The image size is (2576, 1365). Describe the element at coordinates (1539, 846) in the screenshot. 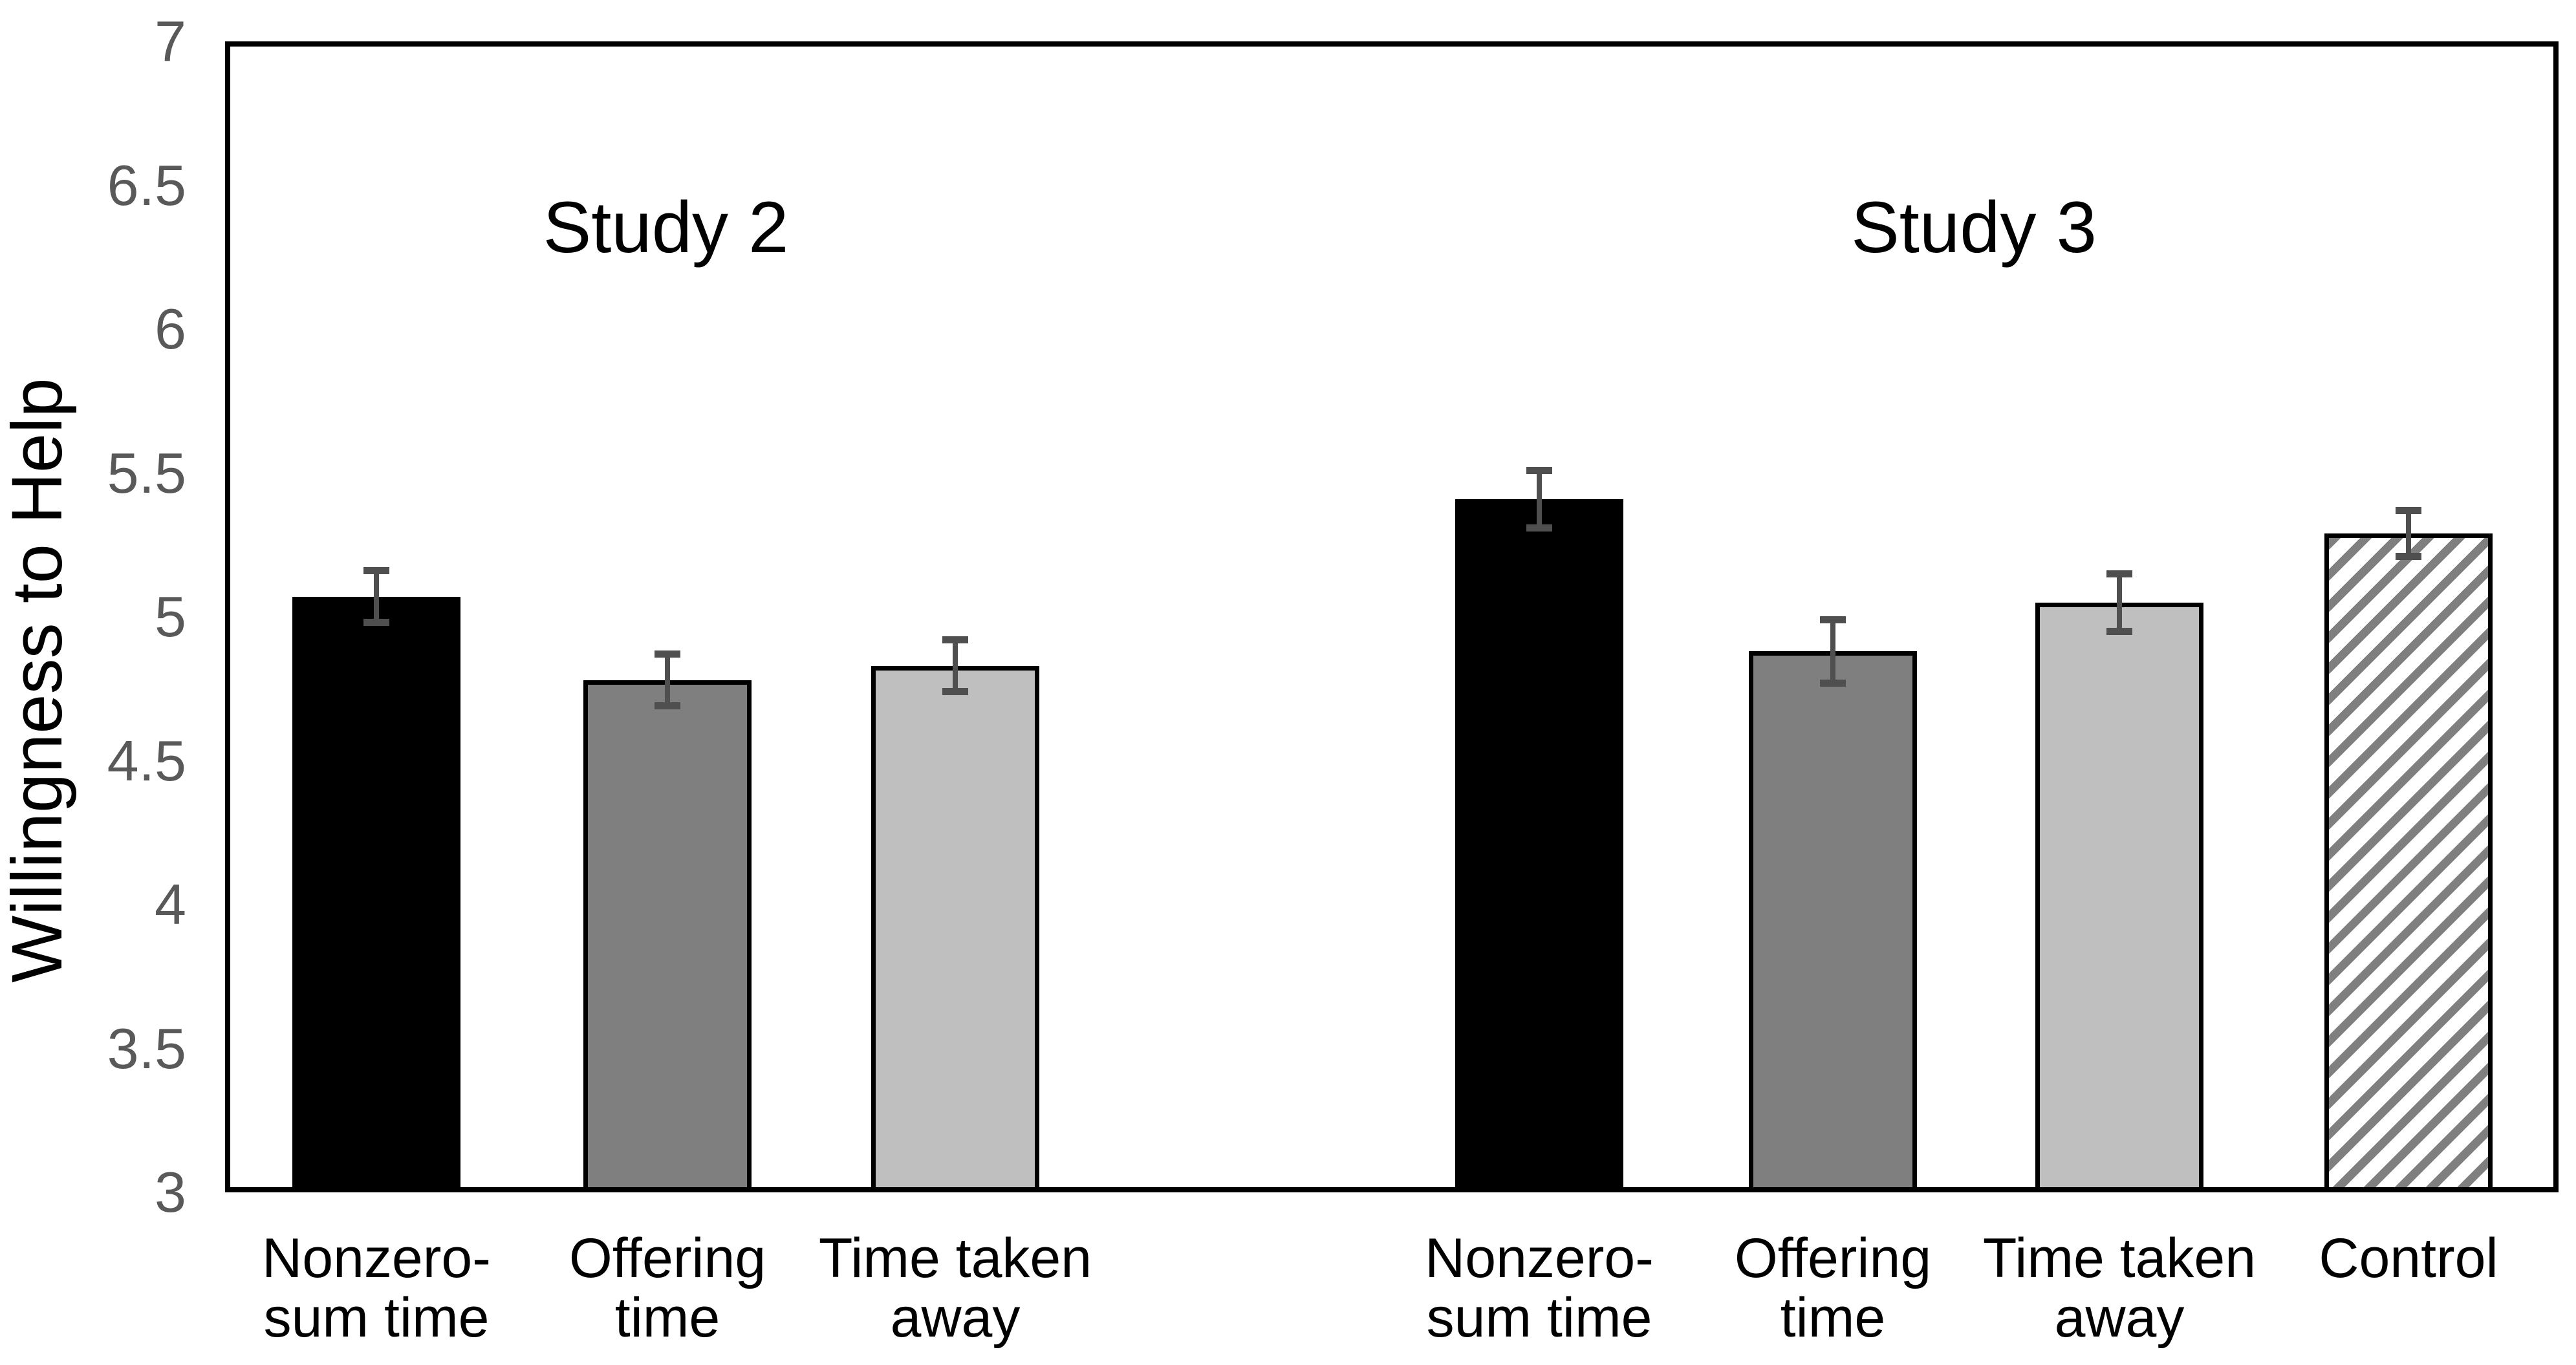

I see `bar-study-3-nonzero-sum-time` at that location.